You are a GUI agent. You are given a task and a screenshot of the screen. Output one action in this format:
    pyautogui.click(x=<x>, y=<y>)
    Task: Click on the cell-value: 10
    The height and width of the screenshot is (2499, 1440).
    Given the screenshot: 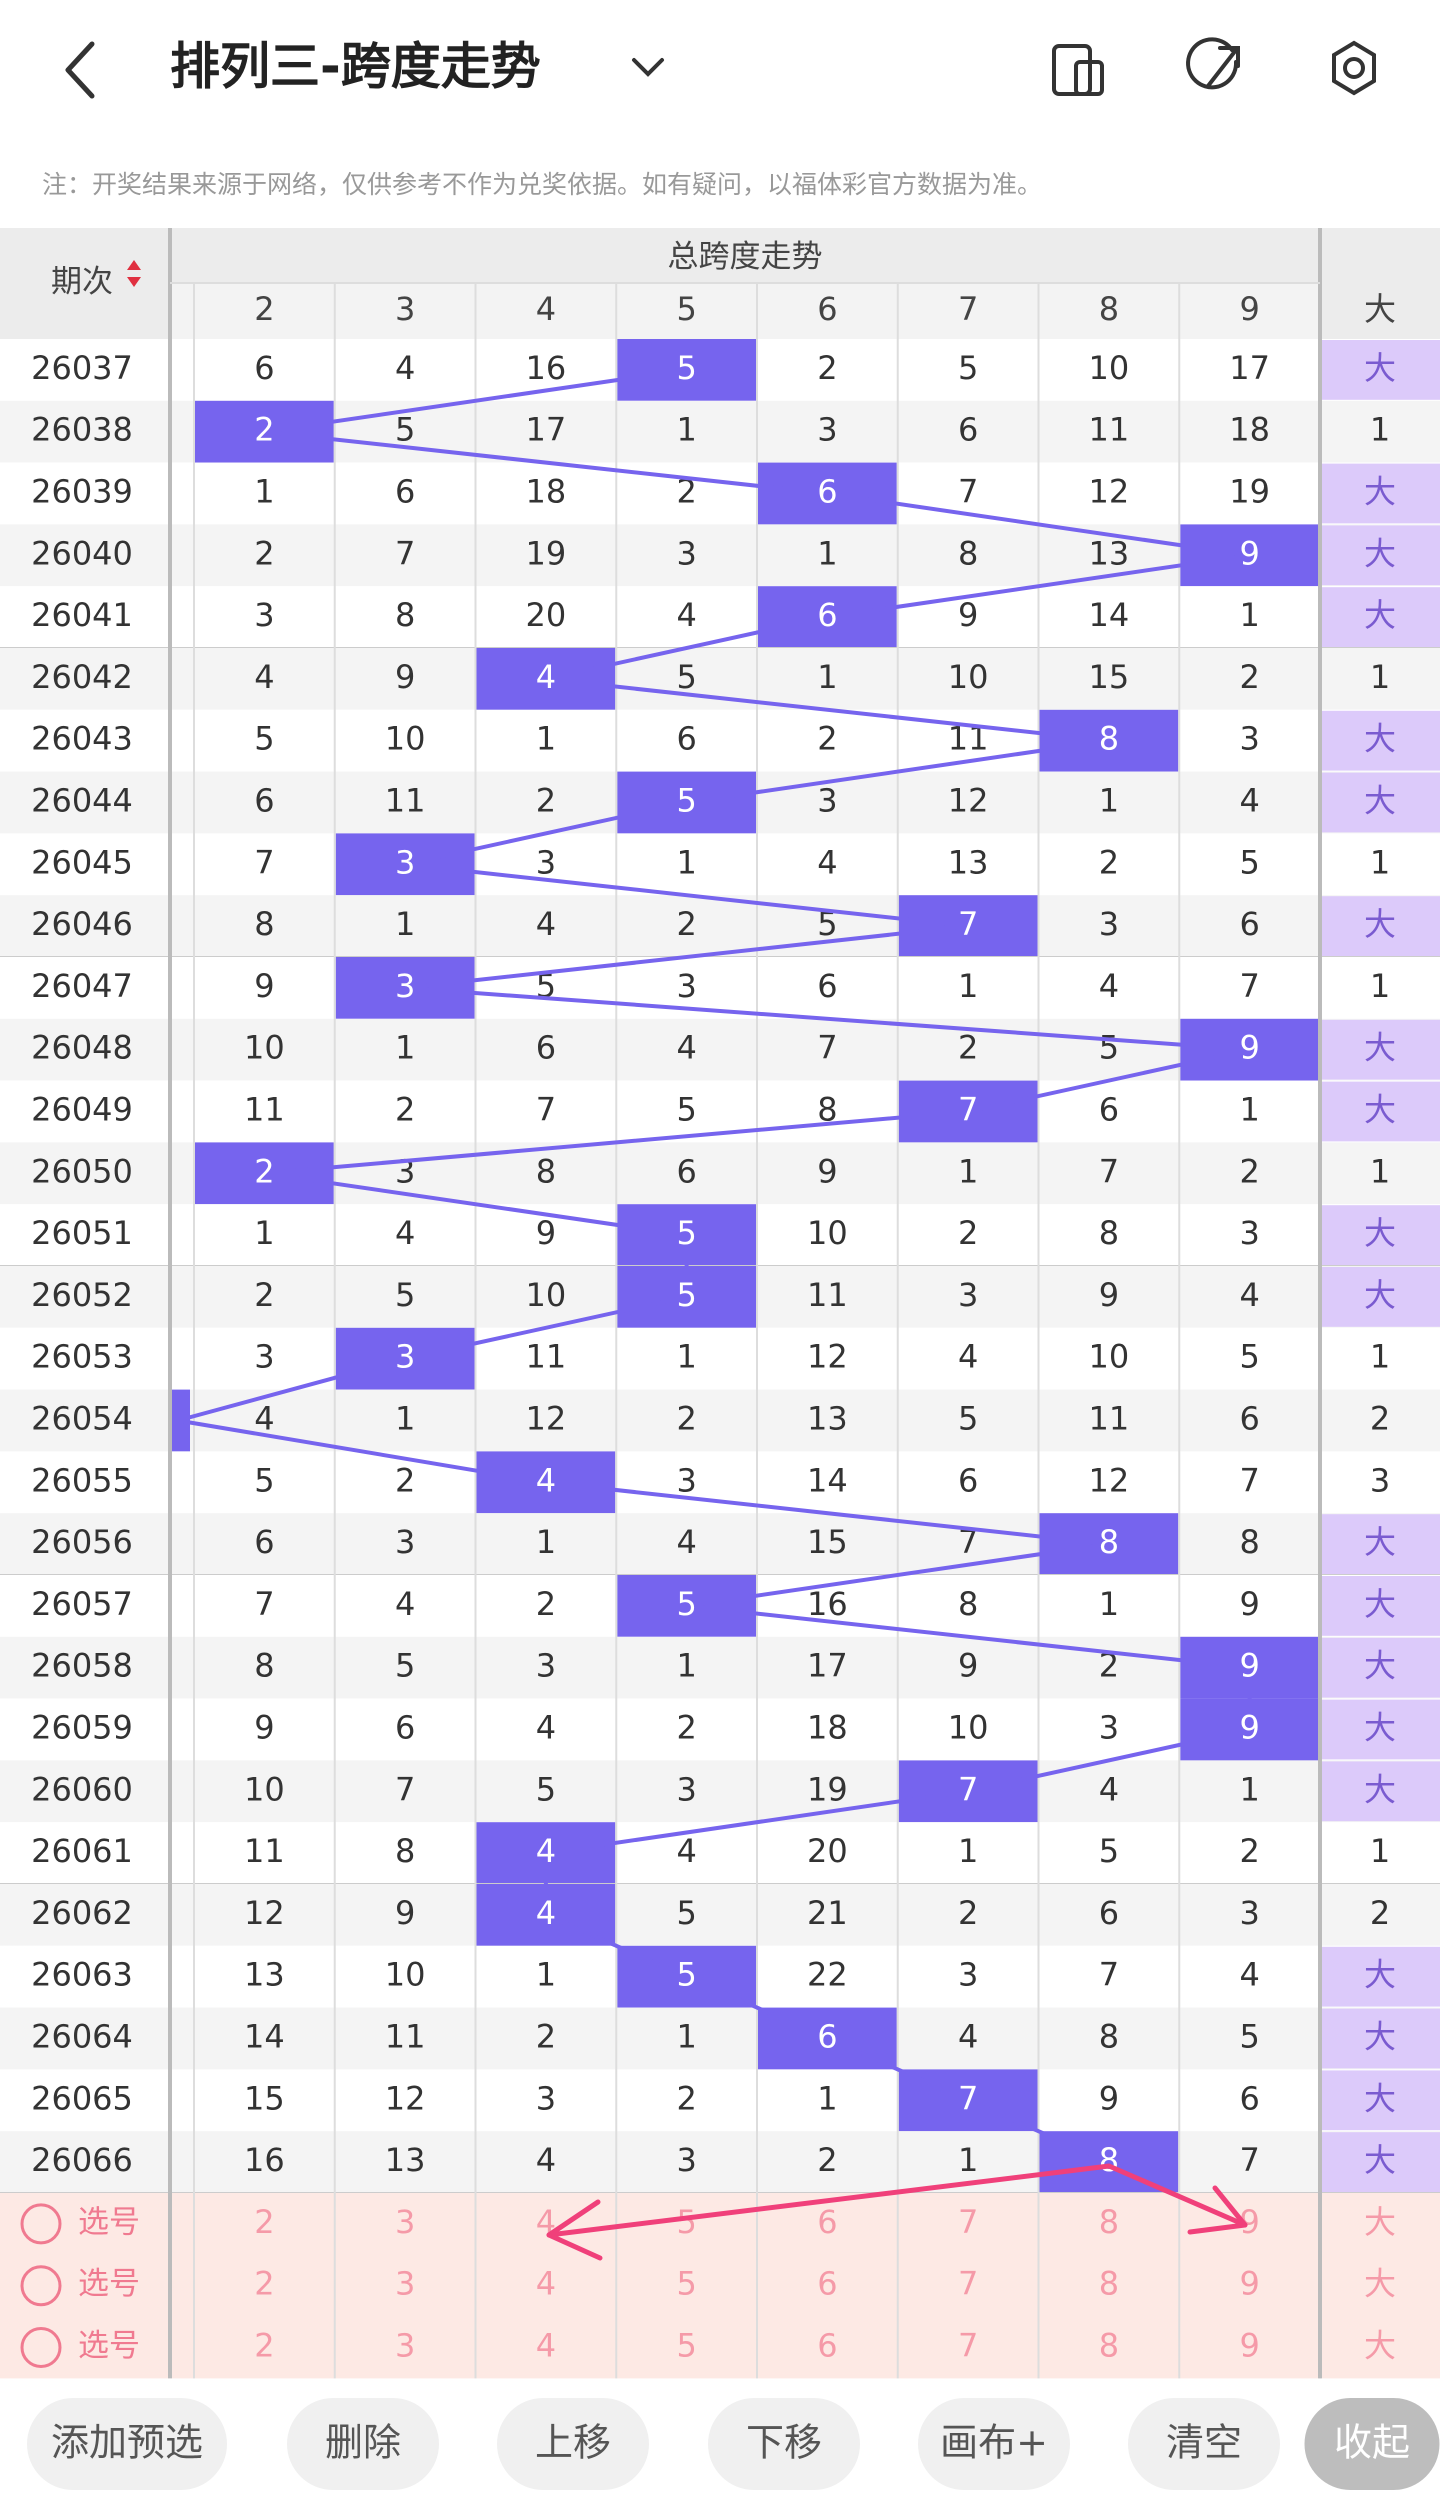 What is the action you would take?
    pyautogui.click(x=405, y=1975)
    